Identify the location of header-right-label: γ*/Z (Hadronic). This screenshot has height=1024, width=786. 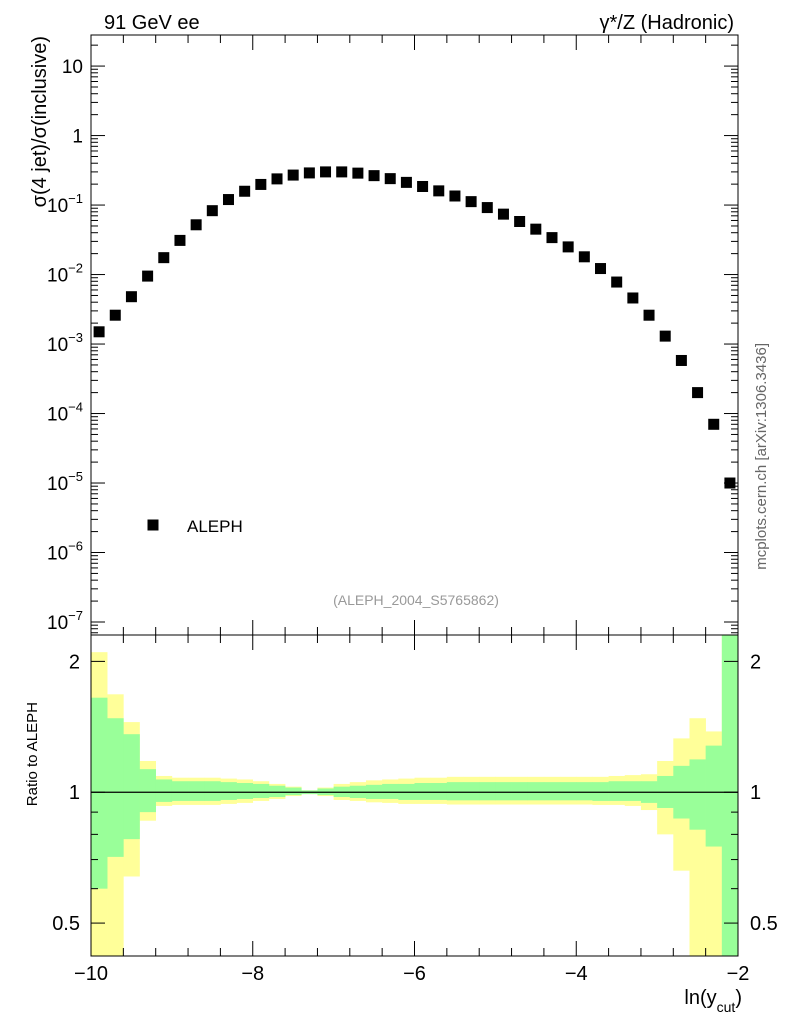
(667, 23).